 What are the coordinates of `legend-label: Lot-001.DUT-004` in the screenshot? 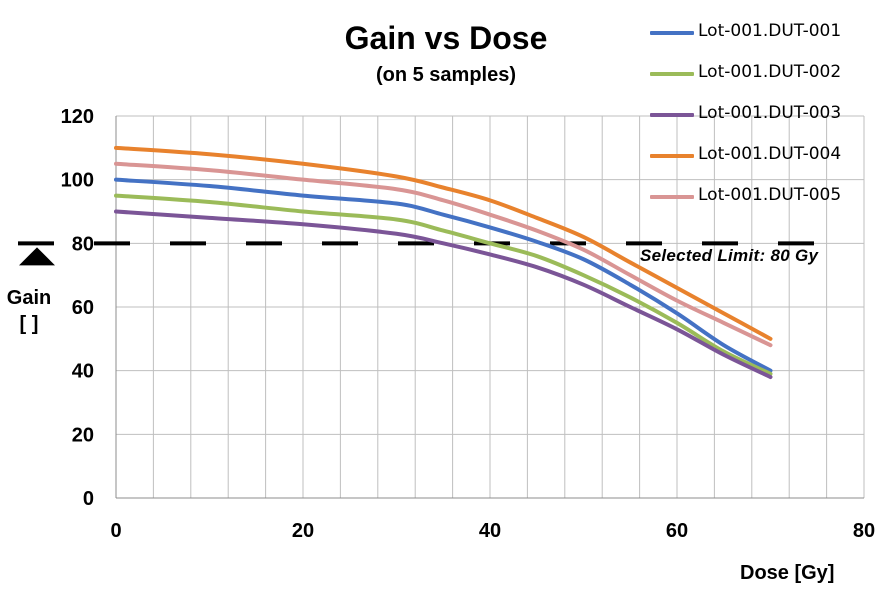 It's located at (770, 154).